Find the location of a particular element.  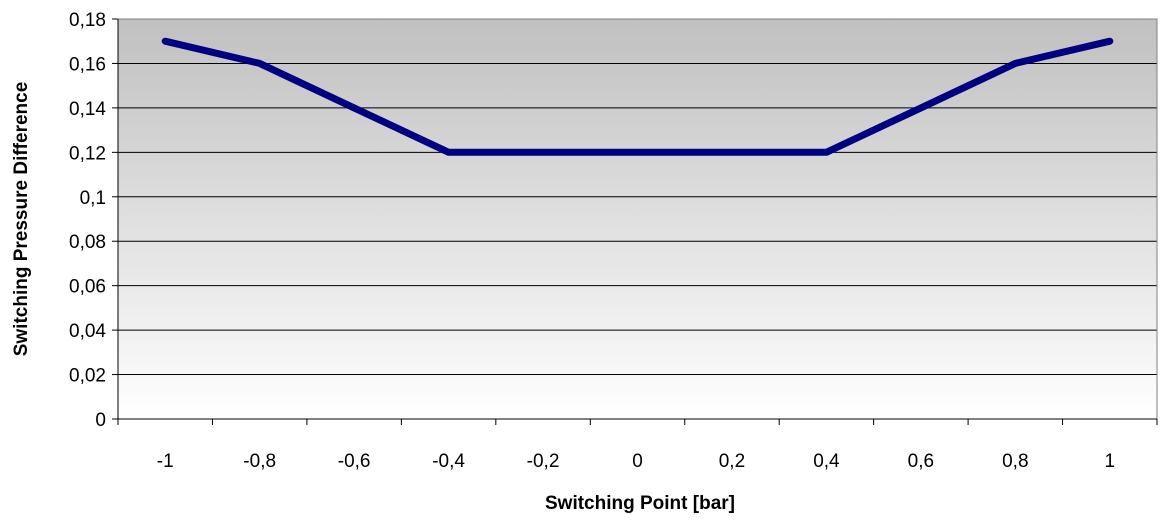

y-axis-title: Switching Pressure Difference is located at coordinates (21, 219).